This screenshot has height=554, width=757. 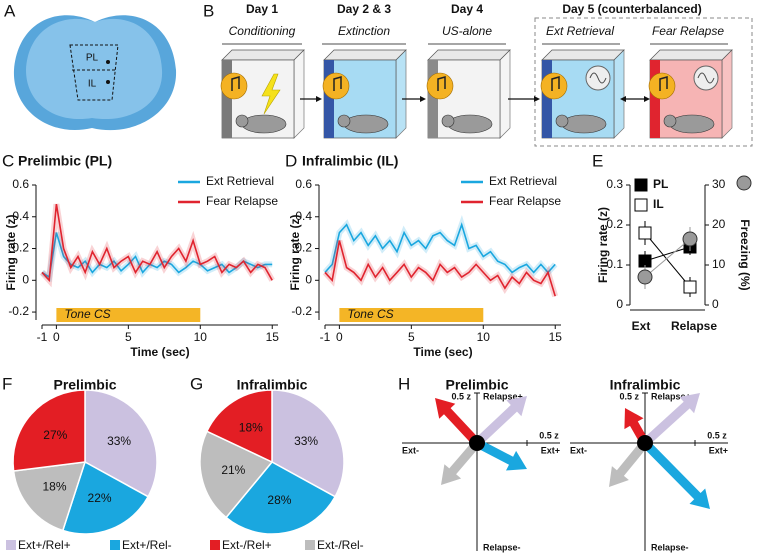 I want to click on y-tick-label: 0.5 z, so click(x=629, y=396).